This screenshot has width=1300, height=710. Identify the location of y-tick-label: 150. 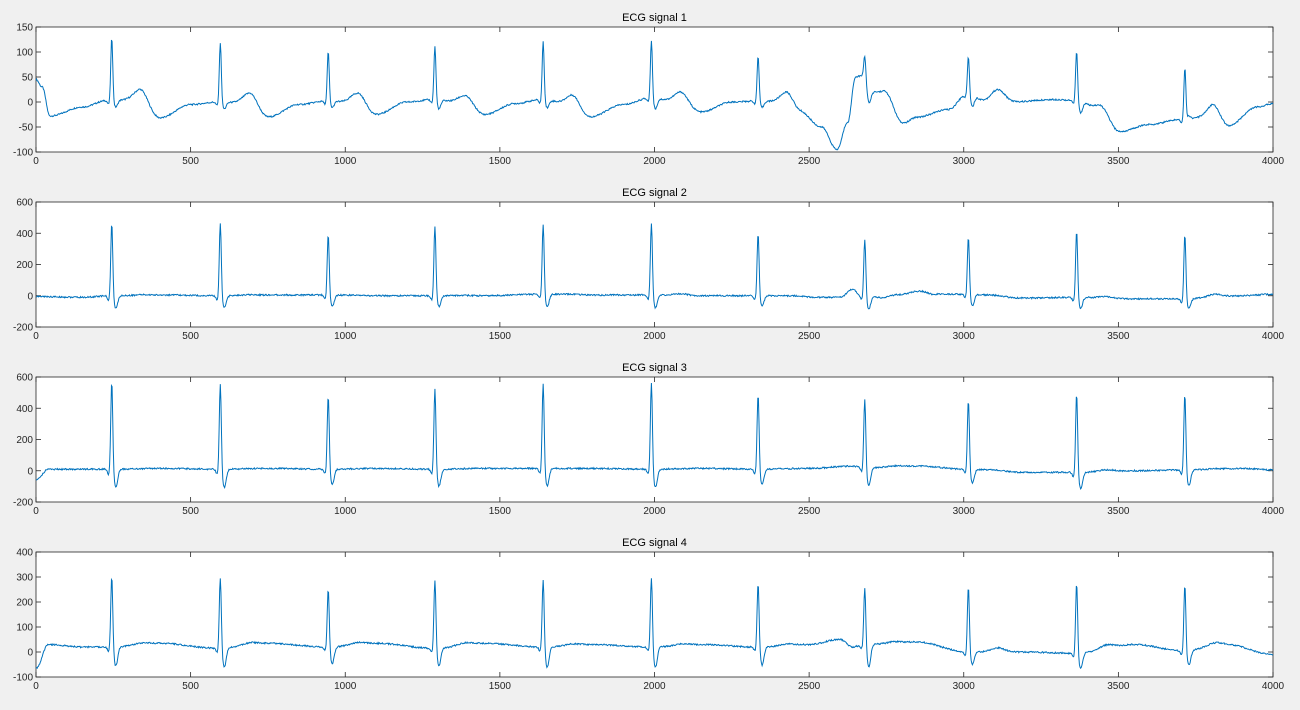
(24, 28).